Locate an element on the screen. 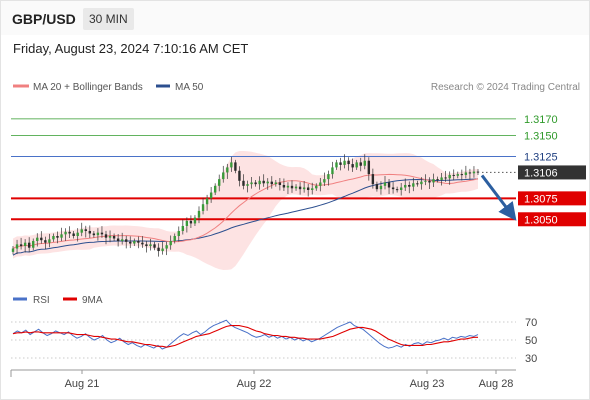 The image size is (590, 400). forecast-arrow-line is located at coordinates (498, 197).